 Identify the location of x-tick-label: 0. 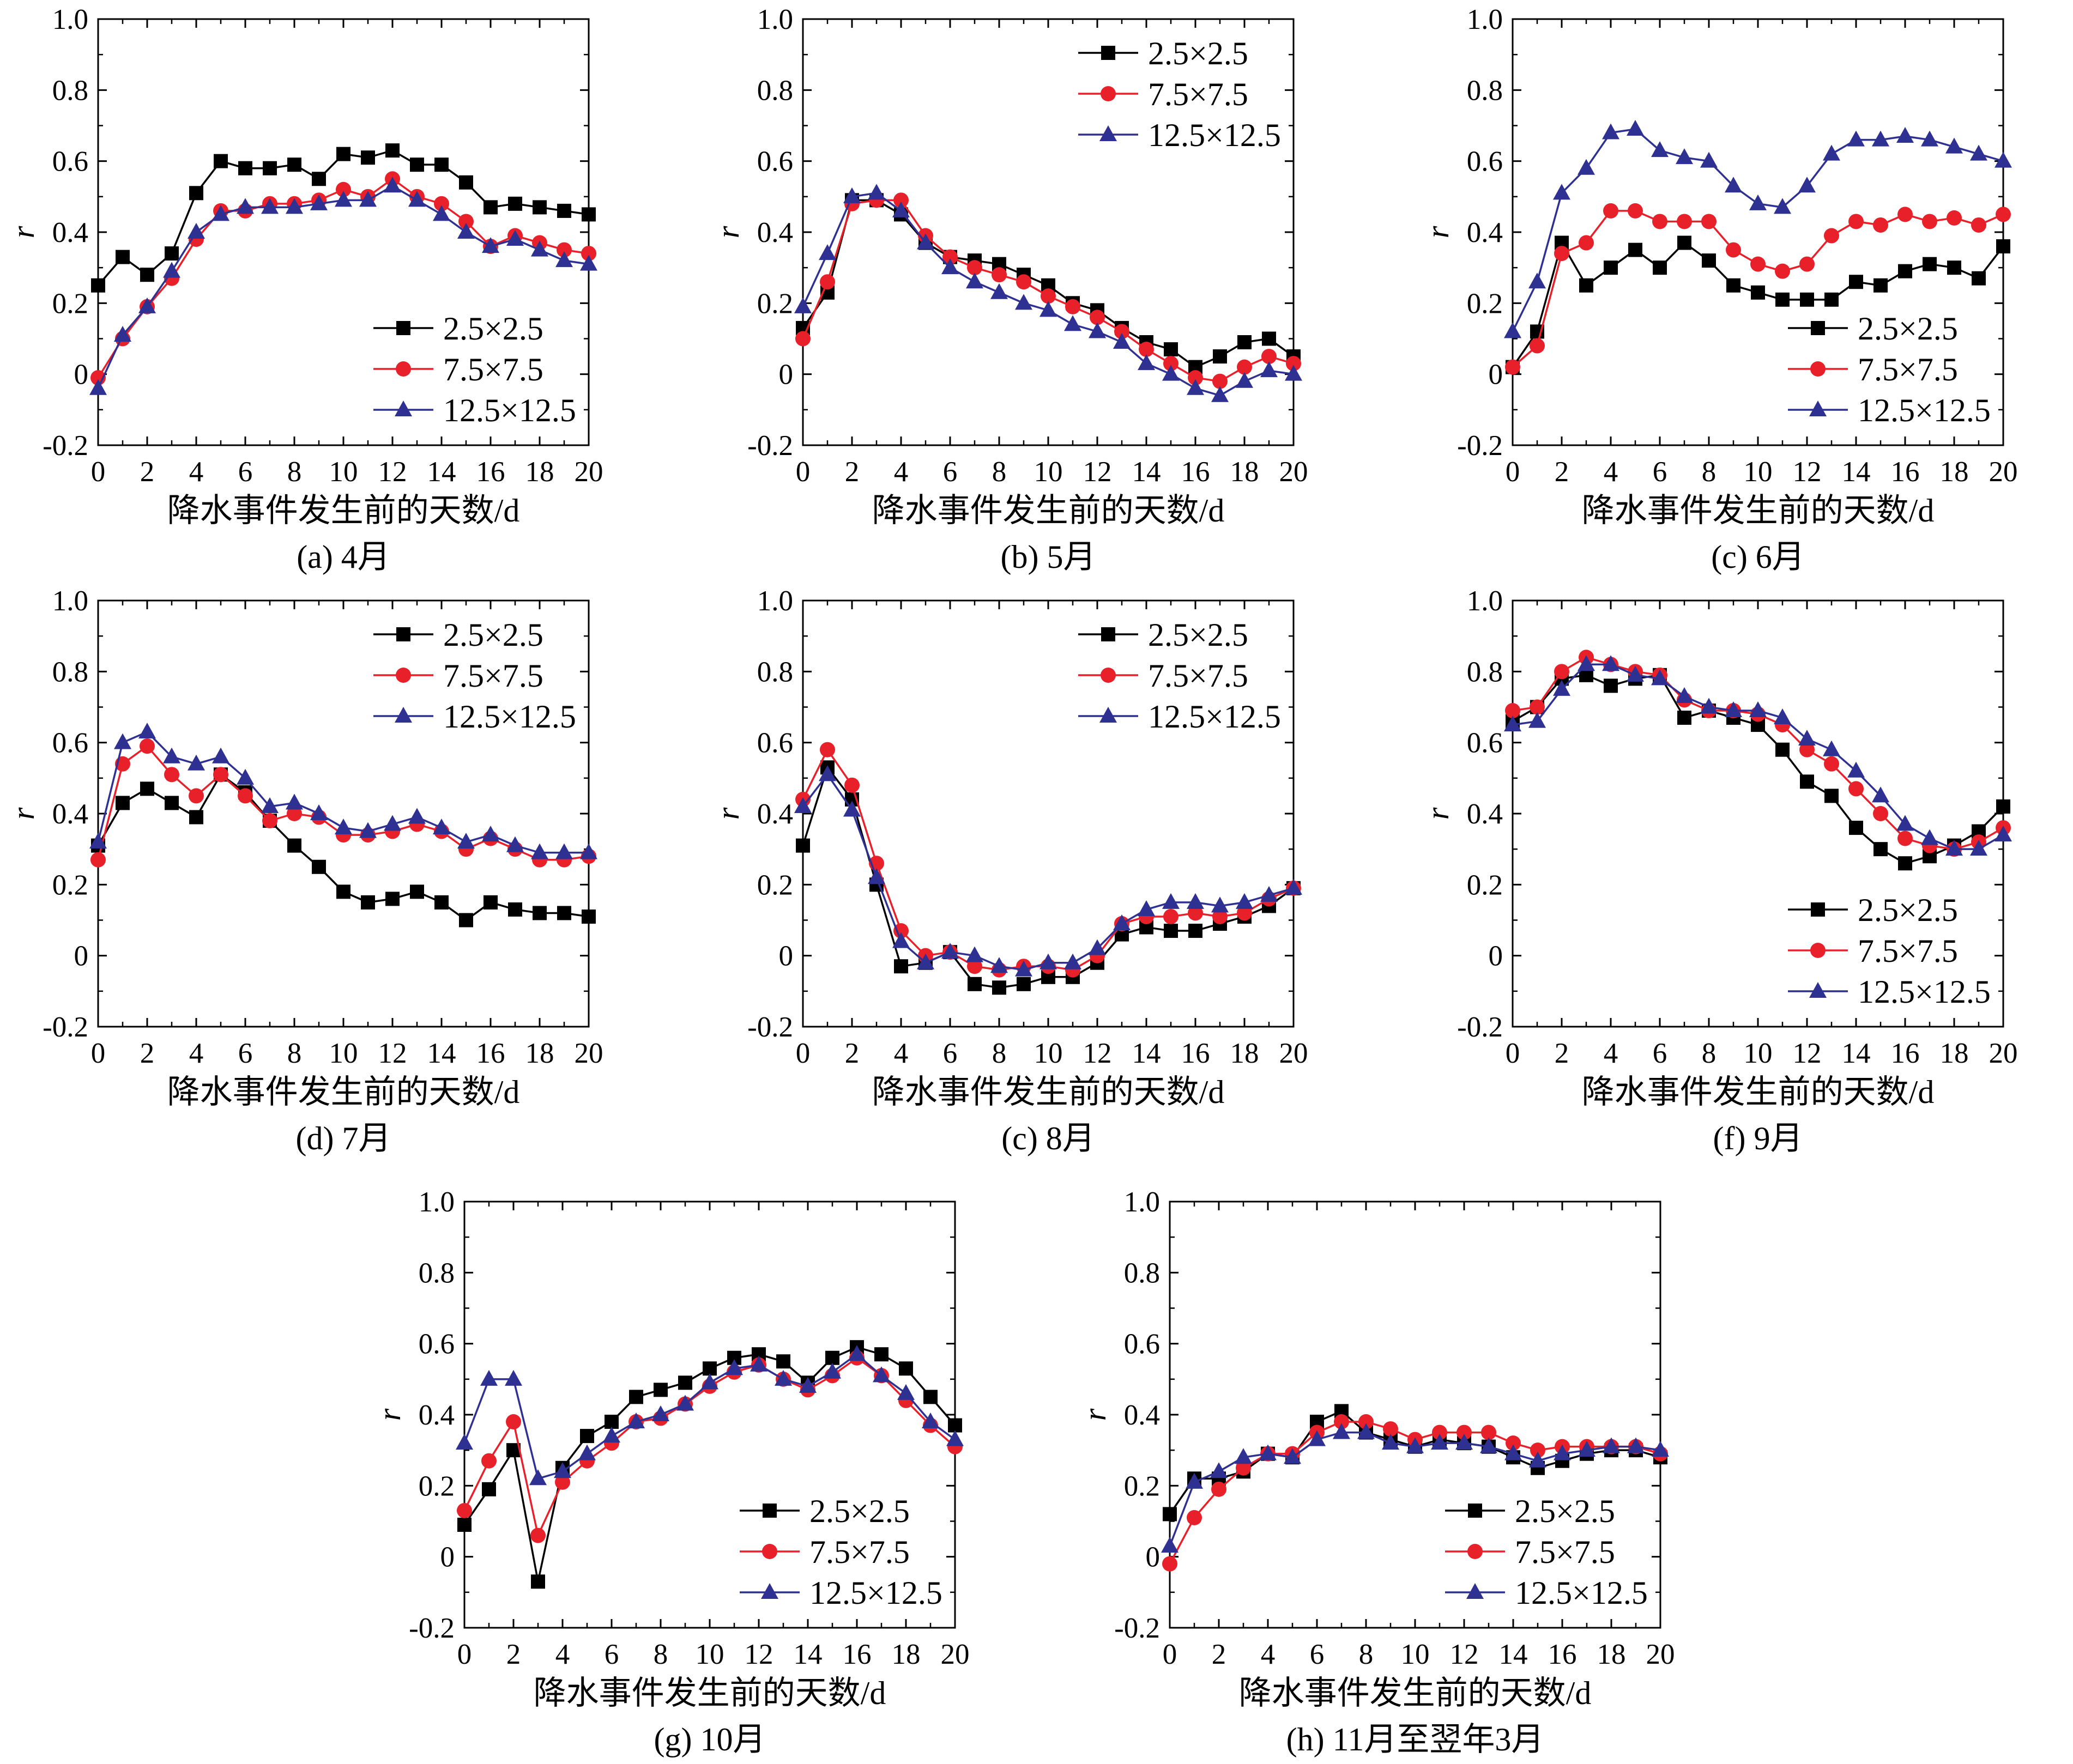
(1513, 472).